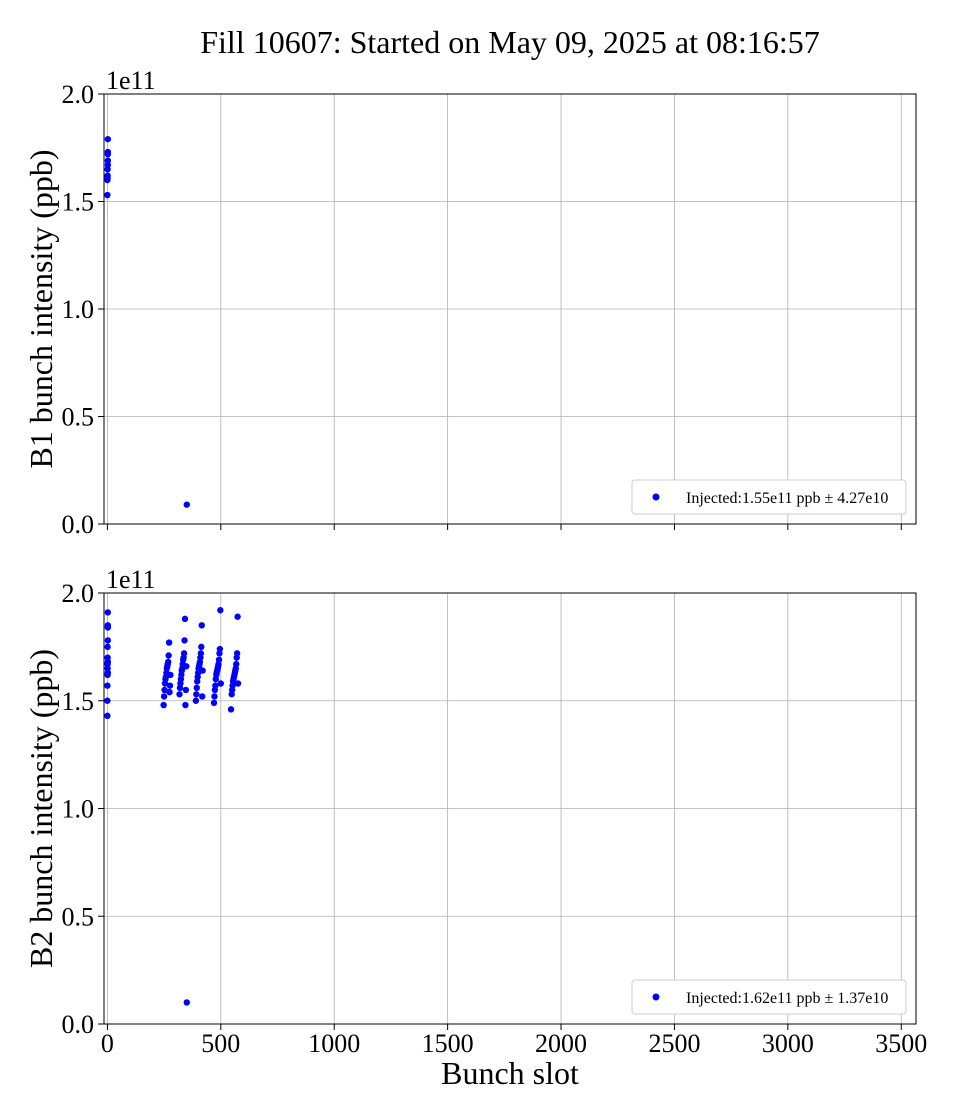 Image resolution: width=960 pixels, height=1120 pixels. What do you see at coordinates (220, 1043) in the screenshot?
I see `x-tick-label: 500` at bounding box center [220, 1043].